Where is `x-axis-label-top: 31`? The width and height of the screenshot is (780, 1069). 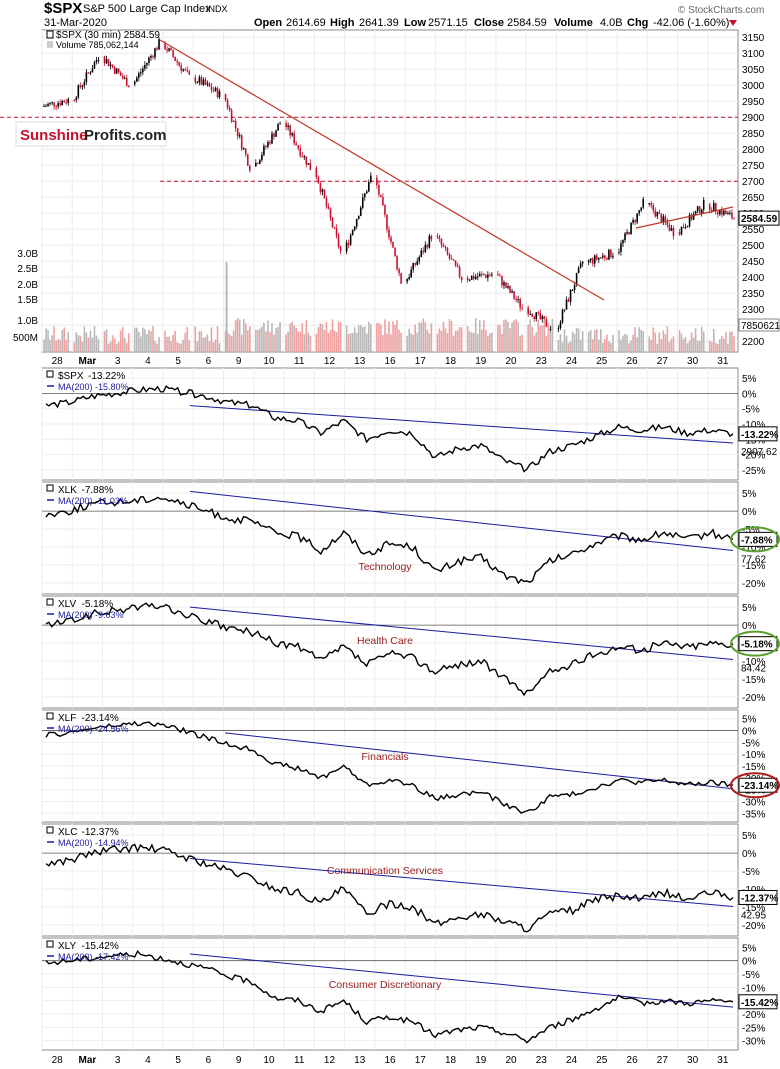
x-axis-label-top: 31 is located at coordinates (723, 361).